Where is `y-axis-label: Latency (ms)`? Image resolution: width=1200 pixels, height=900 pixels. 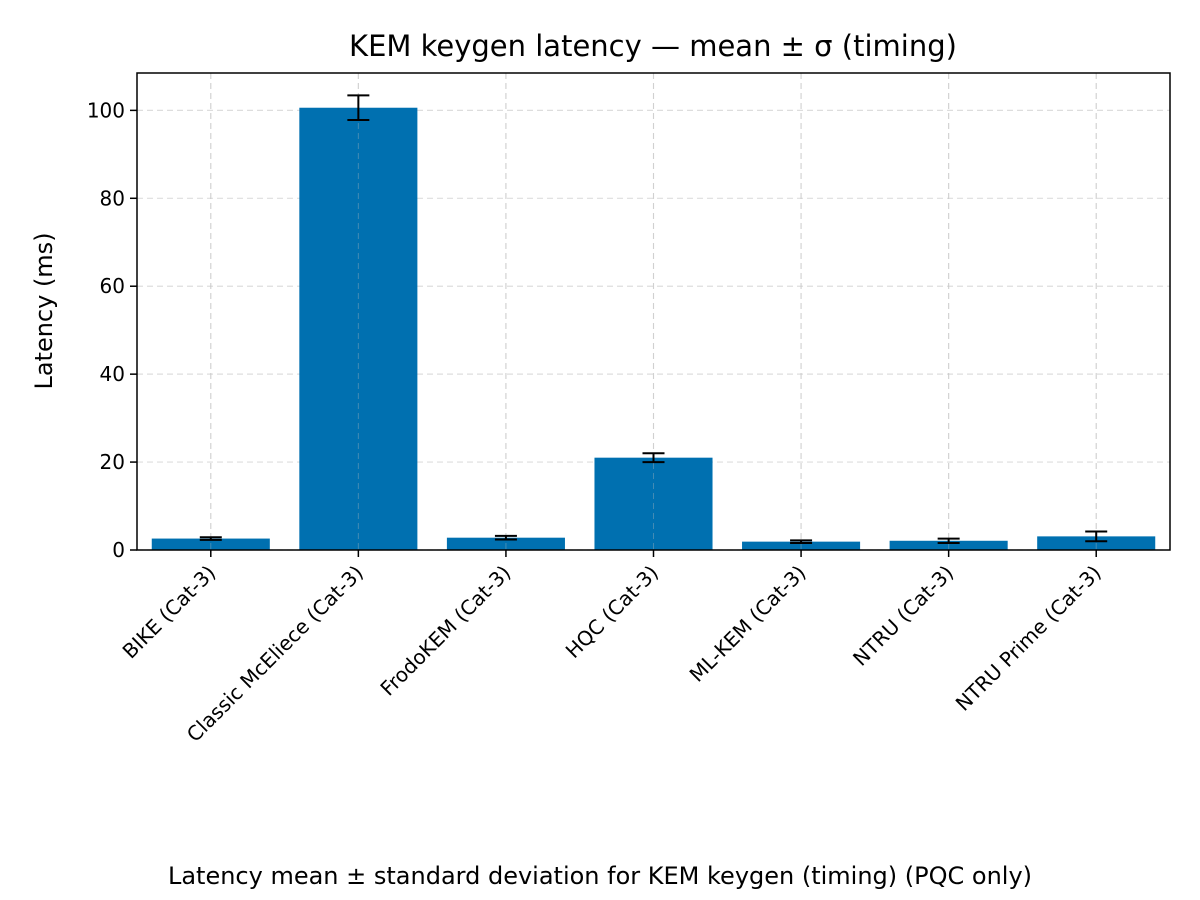 y-axis-label: Latency (ms) is located at coordinates (44, 310).